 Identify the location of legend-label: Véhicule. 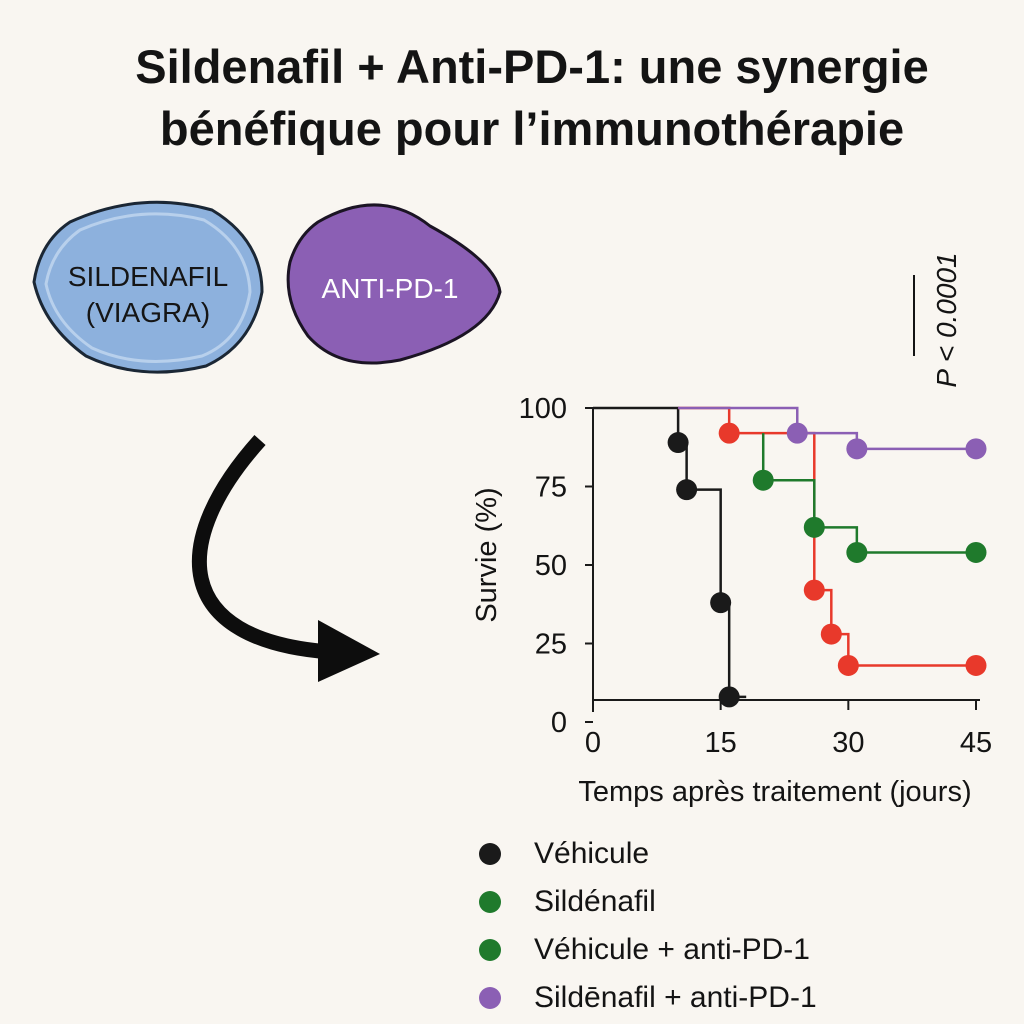
(592, 853).